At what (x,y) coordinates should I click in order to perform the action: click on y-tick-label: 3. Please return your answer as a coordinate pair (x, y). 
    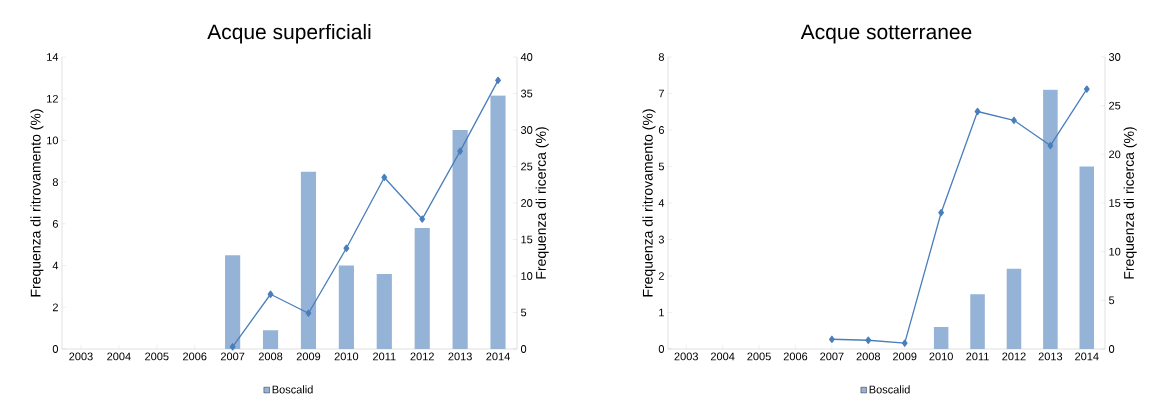
    Looking at the image, I should click on (661, 239).